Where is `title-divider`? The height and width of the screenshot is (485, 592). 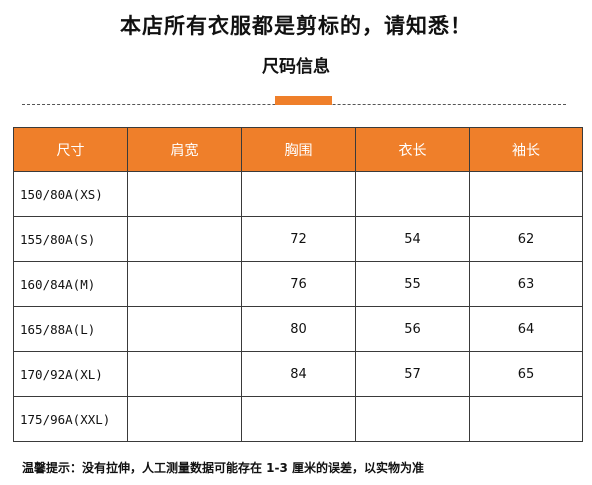
title-divider is located at coordinates (294, 102).